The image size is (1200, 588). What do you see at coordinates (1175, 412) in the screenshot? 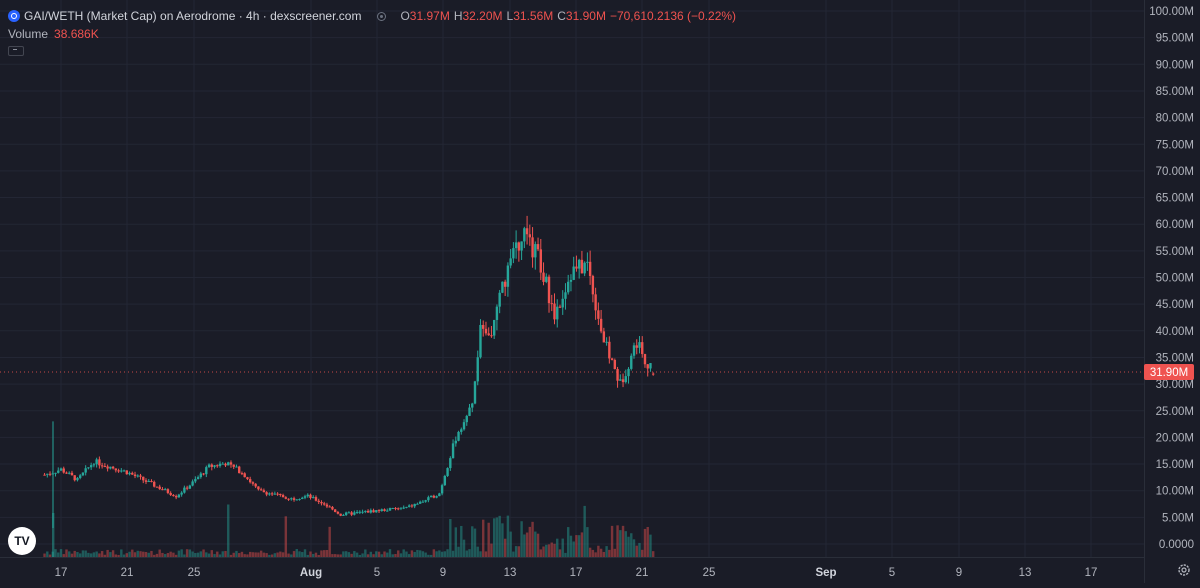
I see `price-axis-label: 25.00M` at bounding box center [1175, 412].